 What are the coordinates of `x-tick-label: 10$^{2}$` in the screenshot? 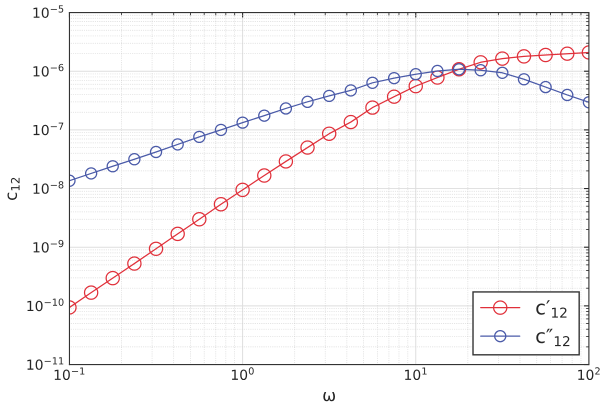 It's located at (589, 373).